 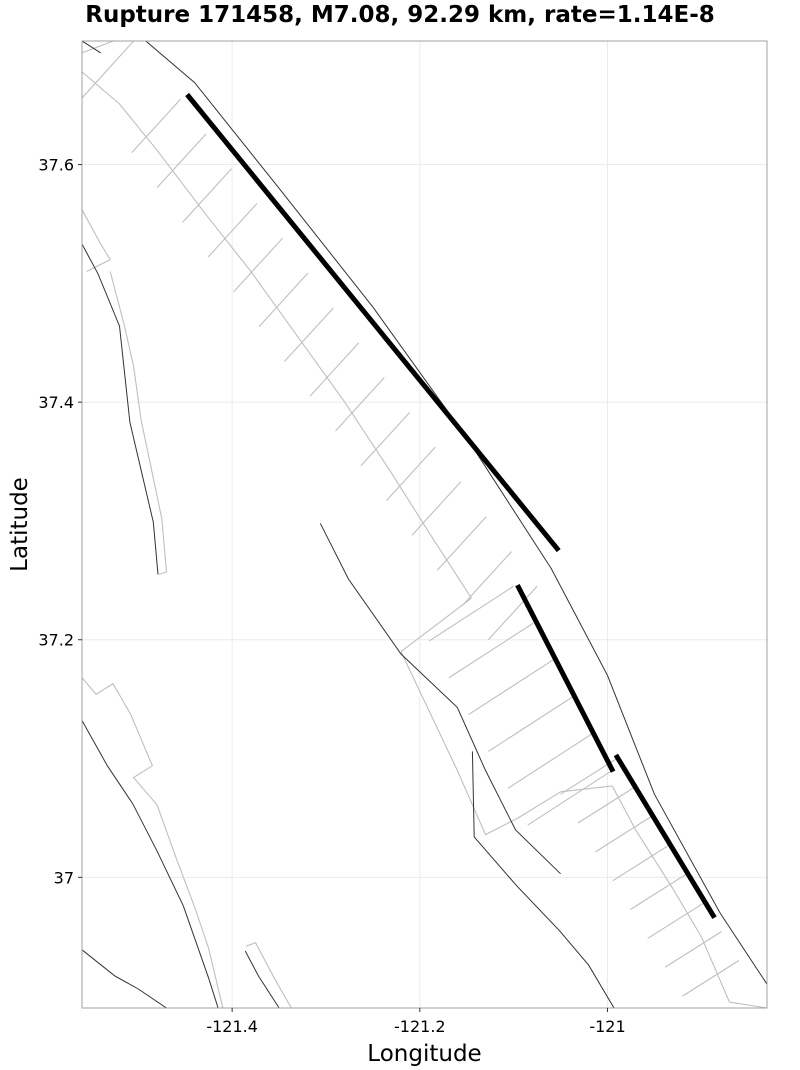 I want to click on x-axis-ticks: -121.4 -121.2 -121, so click(x=416, y=1022).